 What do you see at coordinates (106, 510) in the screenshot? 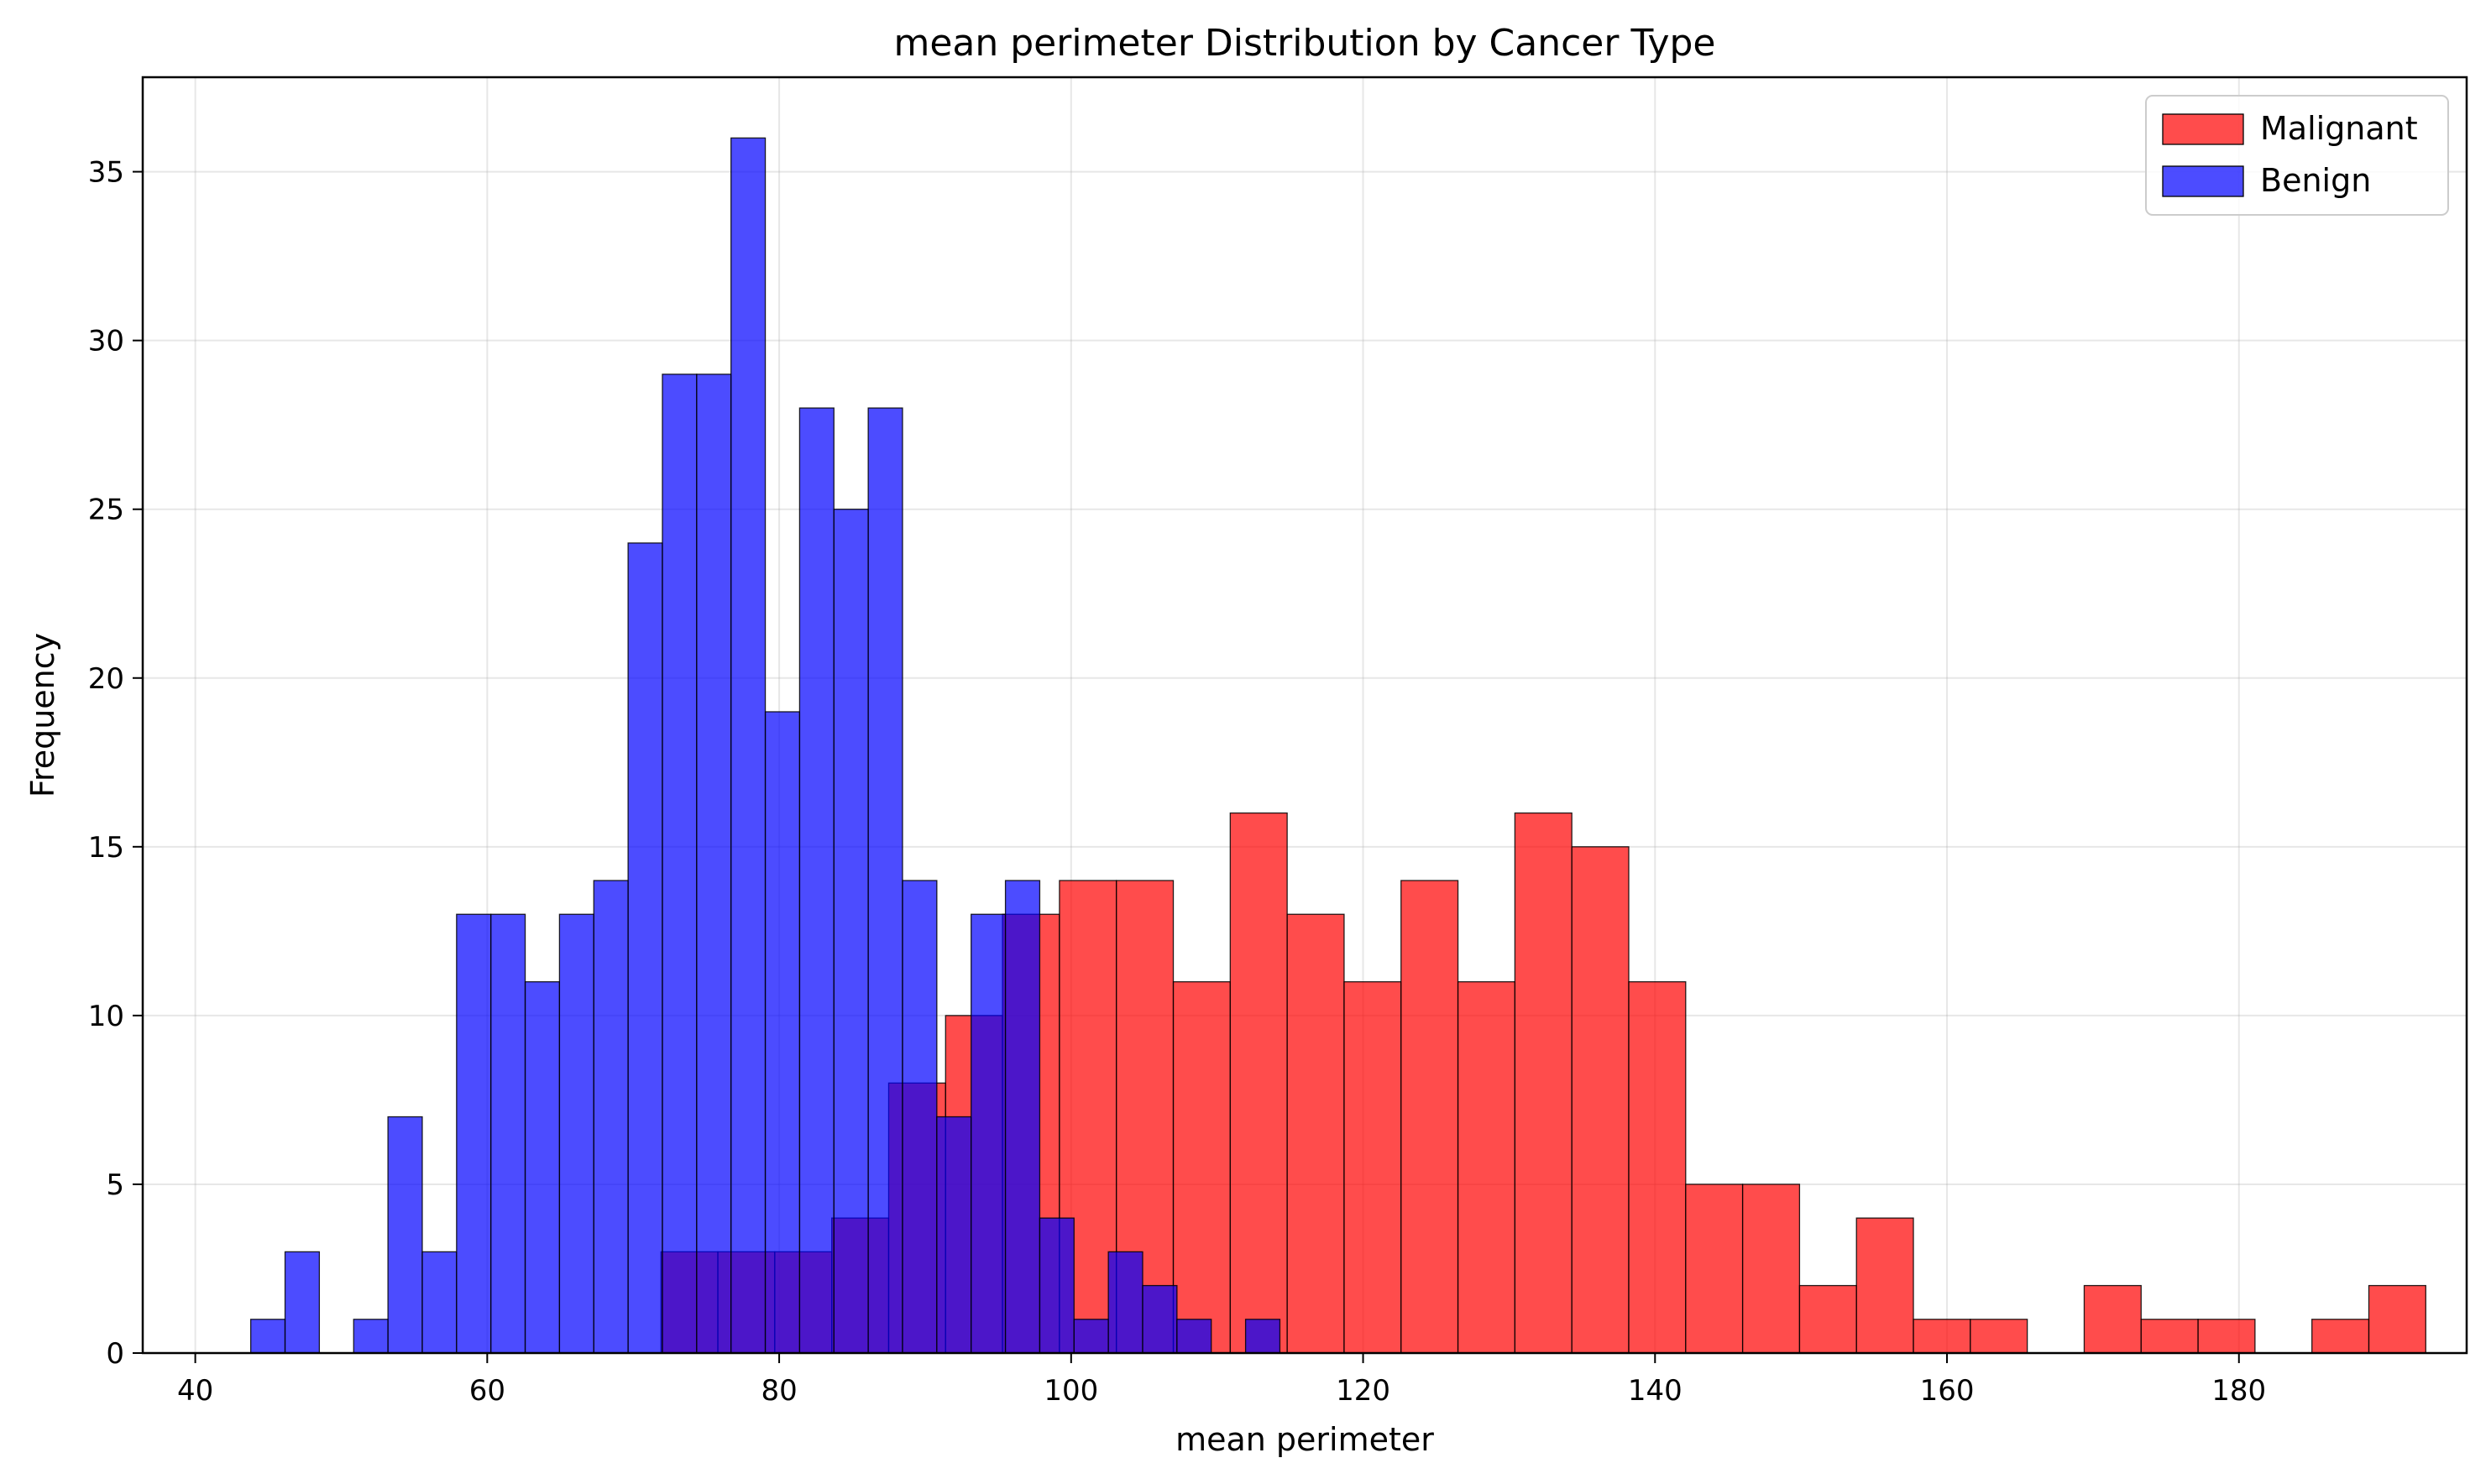
I see `y-tick-label: 25` at bounding box center [106, 510].